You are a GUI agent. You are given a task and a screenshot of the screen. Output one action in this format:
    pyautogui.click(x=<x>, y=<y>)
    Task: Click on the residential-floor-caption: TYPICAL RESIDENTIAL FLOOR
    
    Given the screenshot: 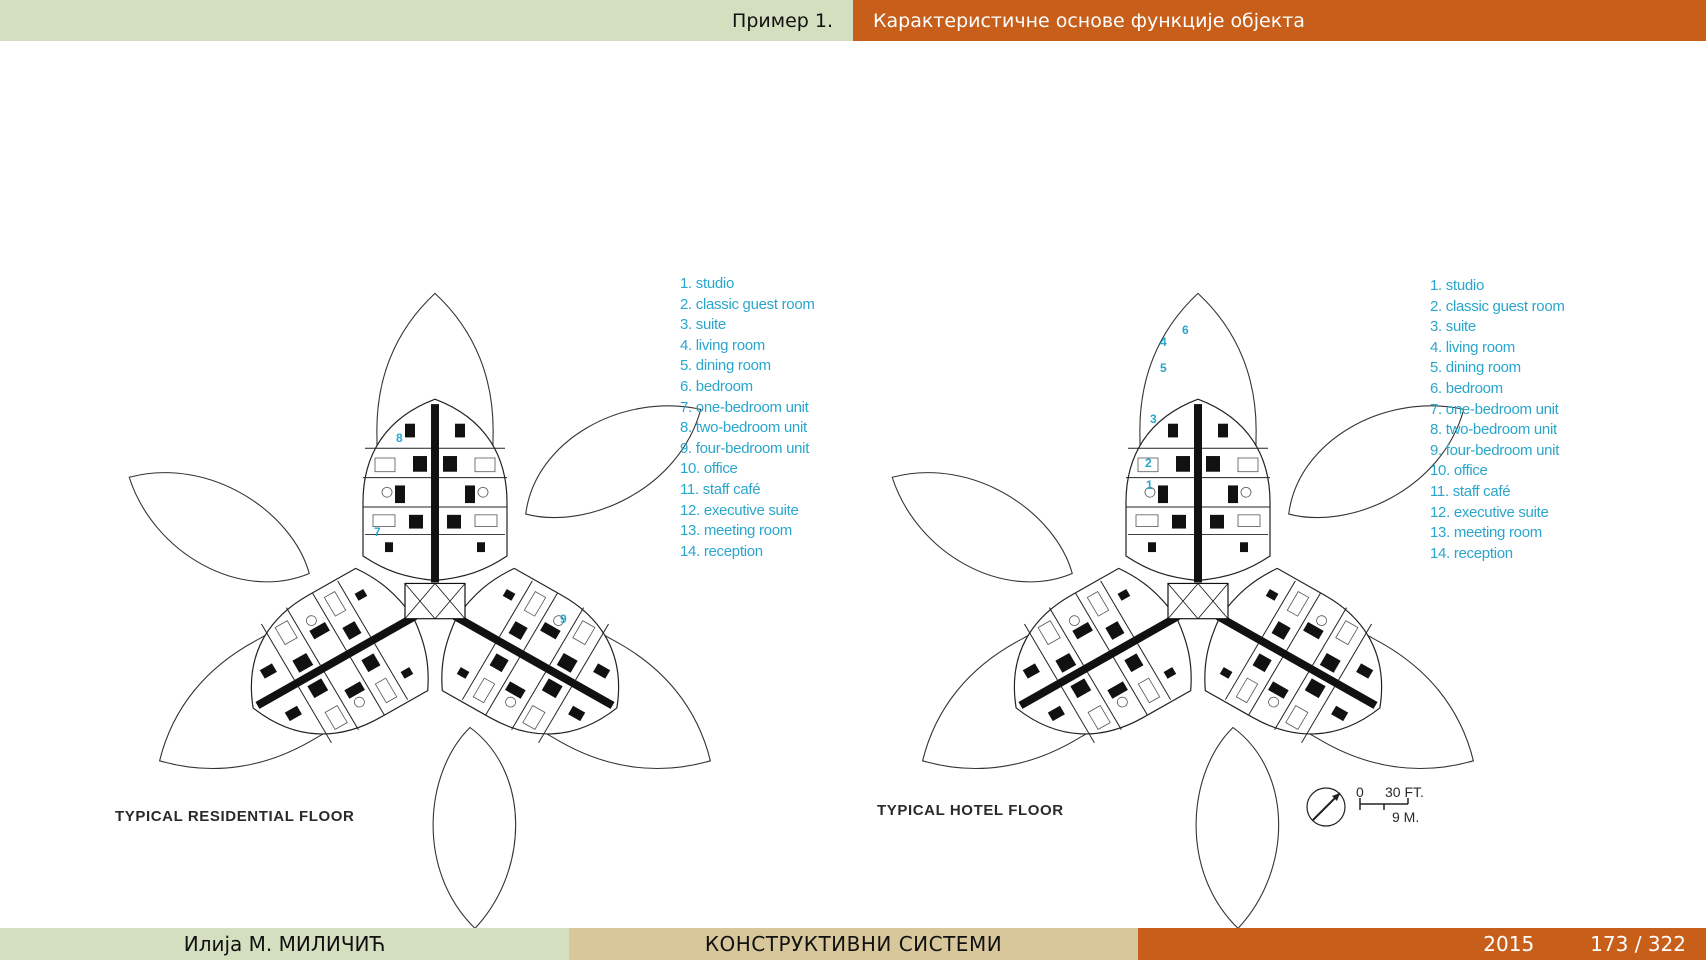 What is the action you would take?
    pyautogui.click(x=235, y=816)
    